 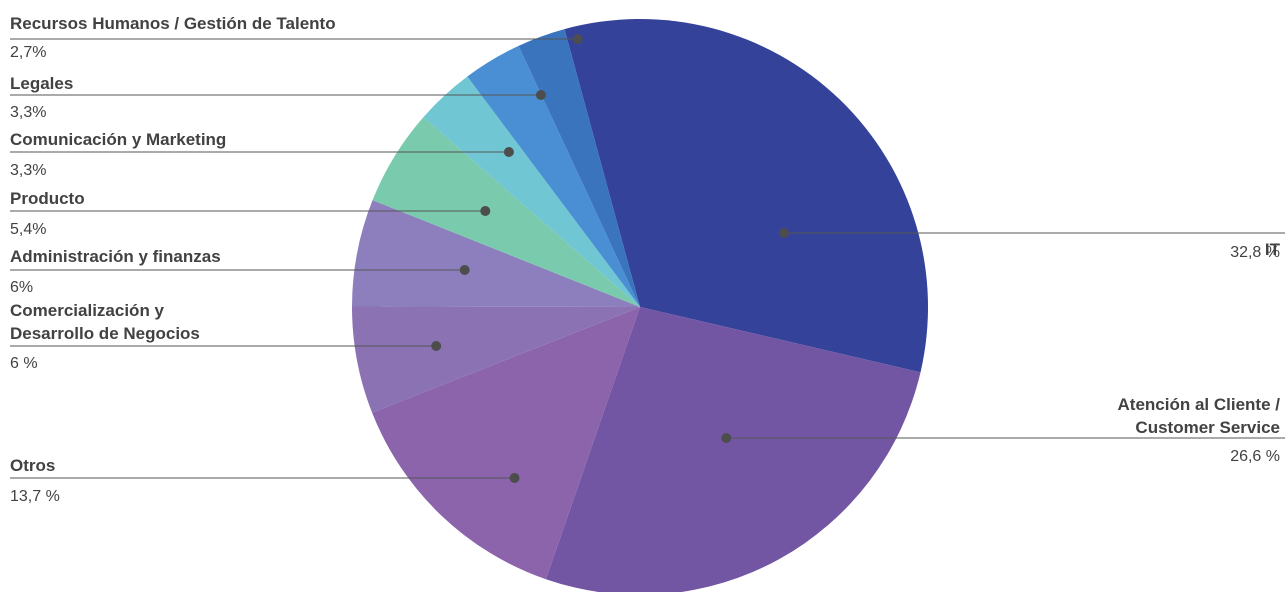 What do you see at coordinates (28, 112) in the screenshot?
I see `slice-value-7: 3,3%` at bounding box center [28, 112].